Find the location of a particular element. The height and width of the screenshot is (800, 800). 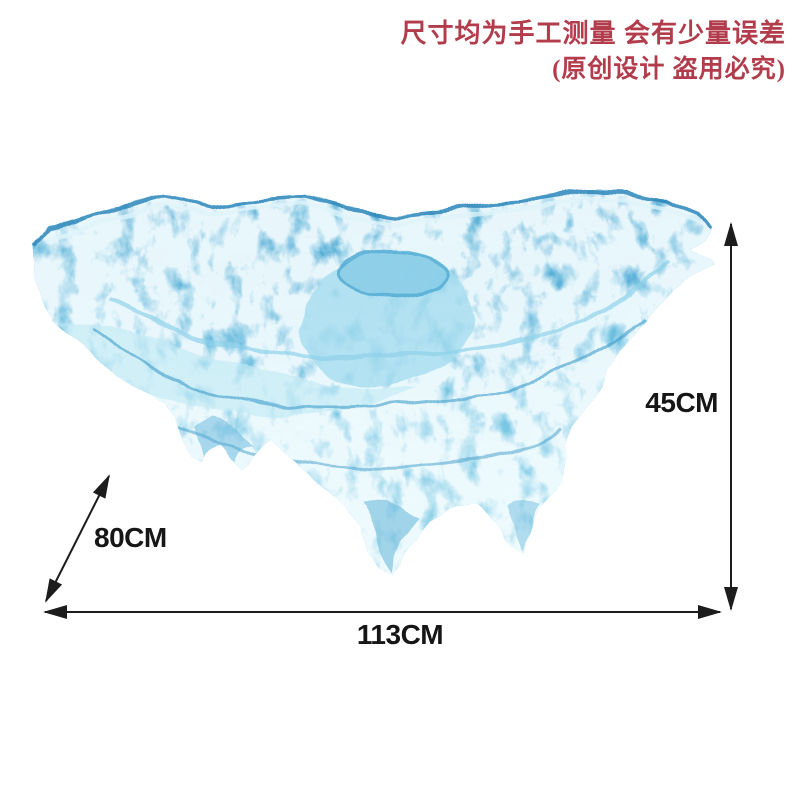

height-dimension-label: 45CM is located at coordinates (681, 402).